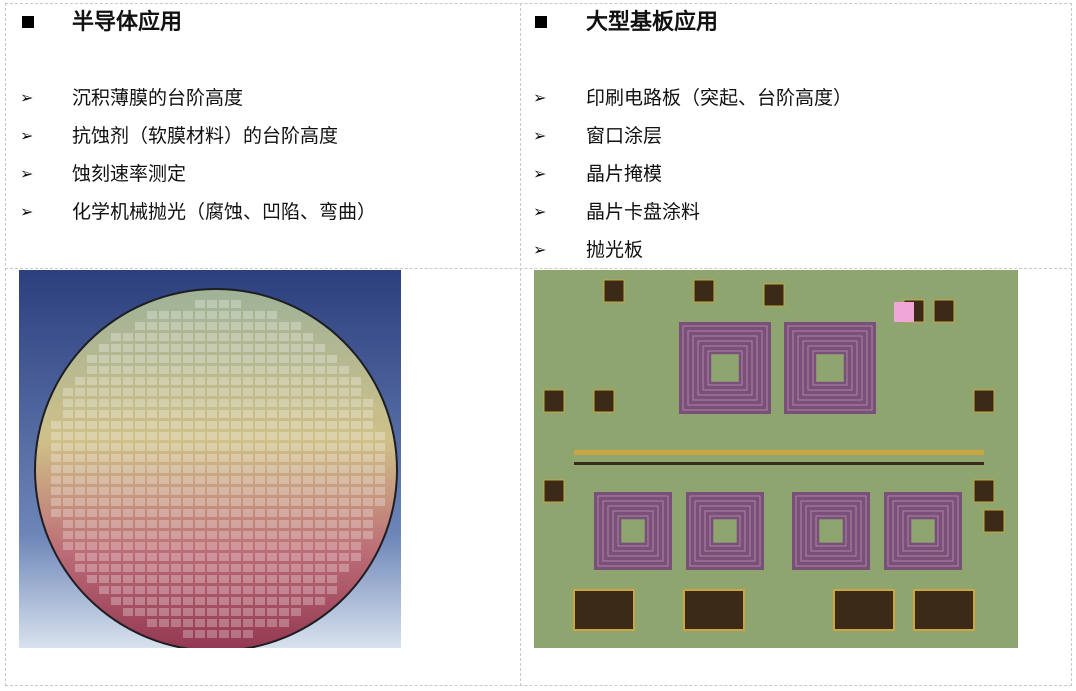 The image size is (1076, 691). I want to click on list-item: 晶片掩模, so click(624, 174).